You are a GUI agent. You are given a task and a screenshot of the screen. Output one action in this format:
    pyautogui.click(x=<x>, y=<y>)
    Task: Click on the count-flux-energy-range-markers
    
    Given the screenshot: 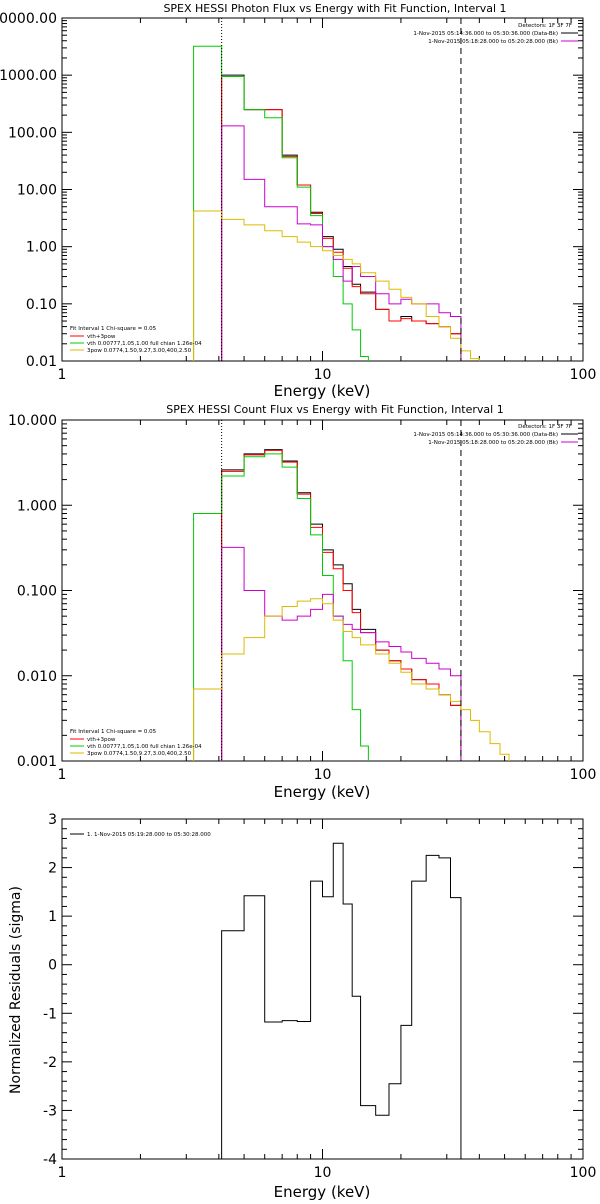 What is the action you would take?
    pyautogui.click(x=341, y=590)
    